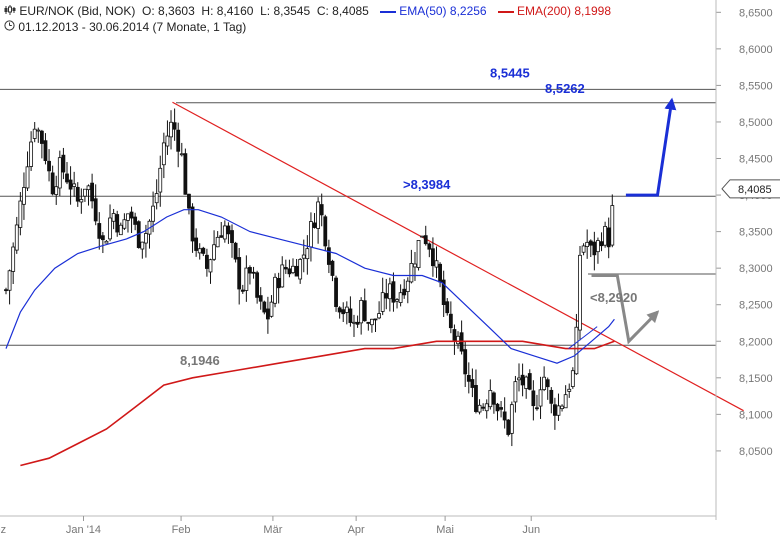 The width and height of the screenshot is (780, 540). I want to click on candlestick-icon, so click(11, 11).